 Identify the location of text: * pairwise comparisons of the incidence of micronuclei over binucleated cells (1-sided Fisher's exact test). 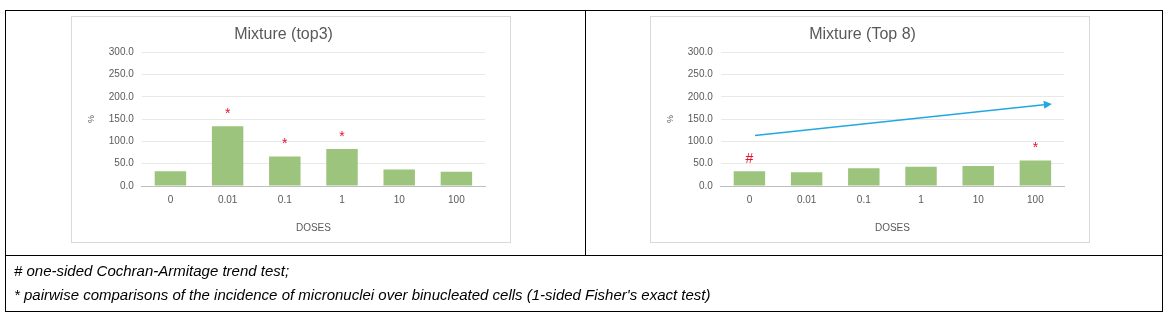
(362, 295).